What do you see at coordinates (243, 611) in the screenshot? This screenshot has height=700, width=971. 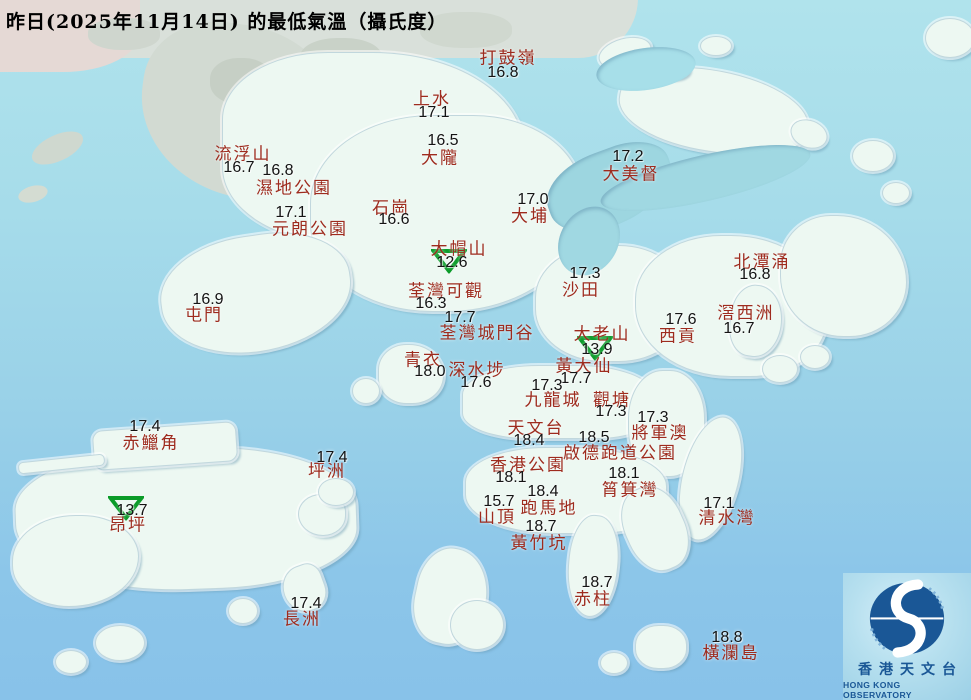 I see `land-shek-kwu-chau` at bounding box center [243, 611].